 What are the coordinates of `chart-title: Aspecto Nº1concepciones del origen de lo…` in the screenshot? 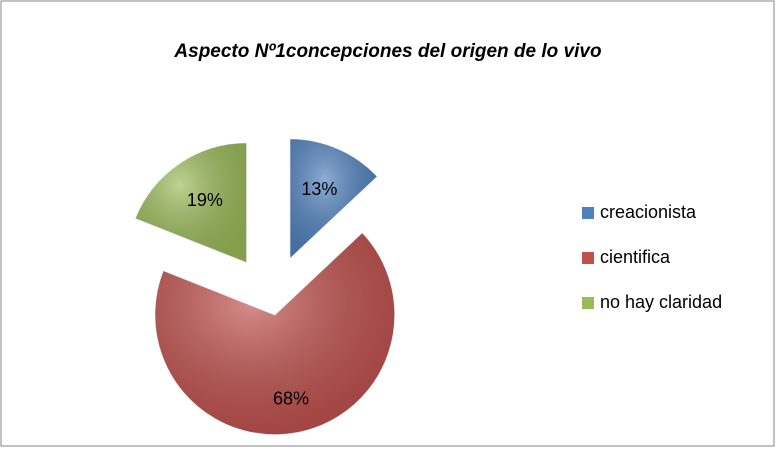 It's located at (387, 51).